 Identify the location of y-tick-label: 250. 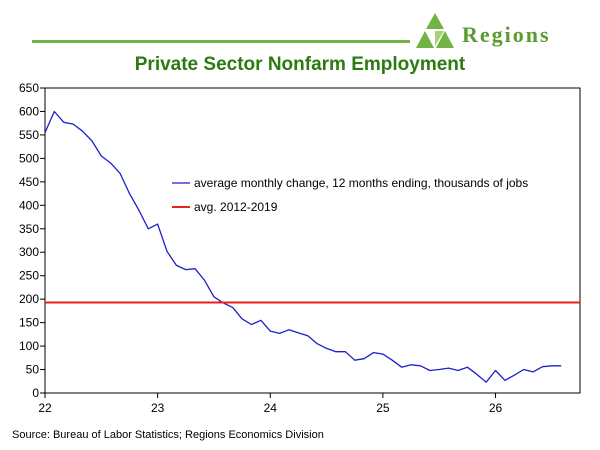
(29, 276).